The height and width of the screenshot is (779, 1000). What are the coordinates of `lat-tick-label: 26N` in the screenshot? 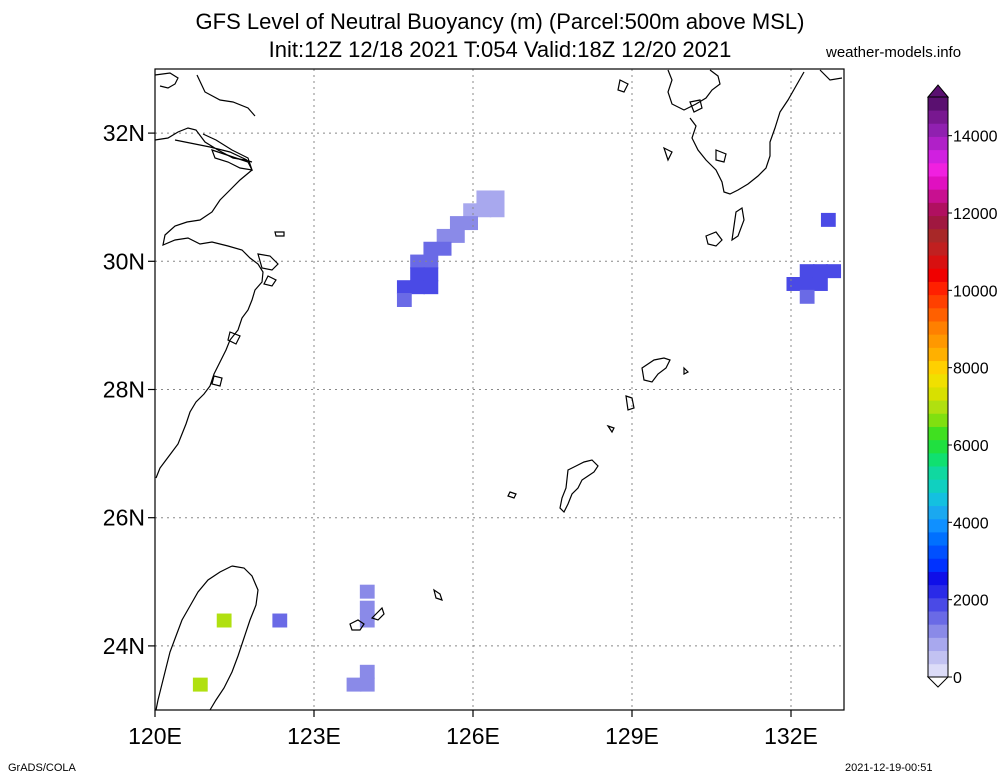 It's located at (124, 518).